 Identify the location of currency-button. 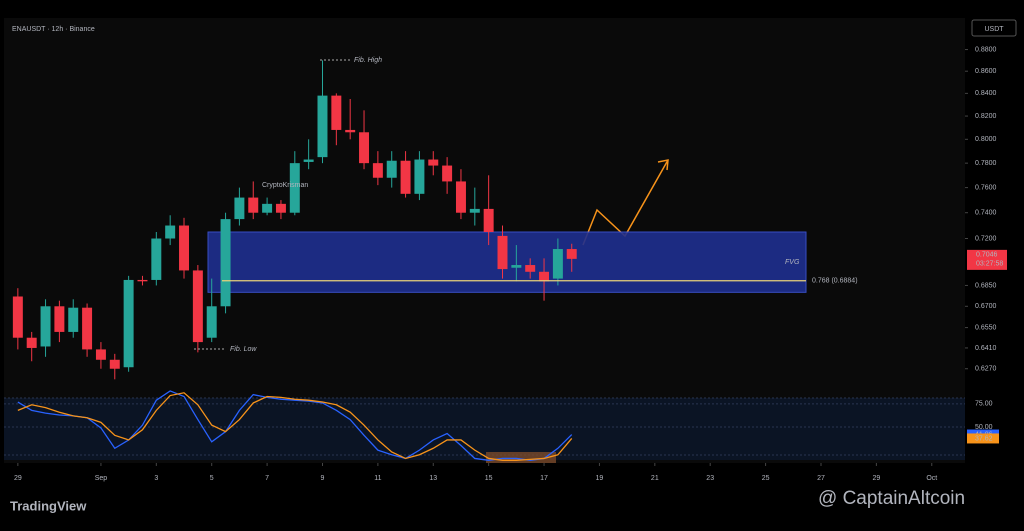
(994, 28).